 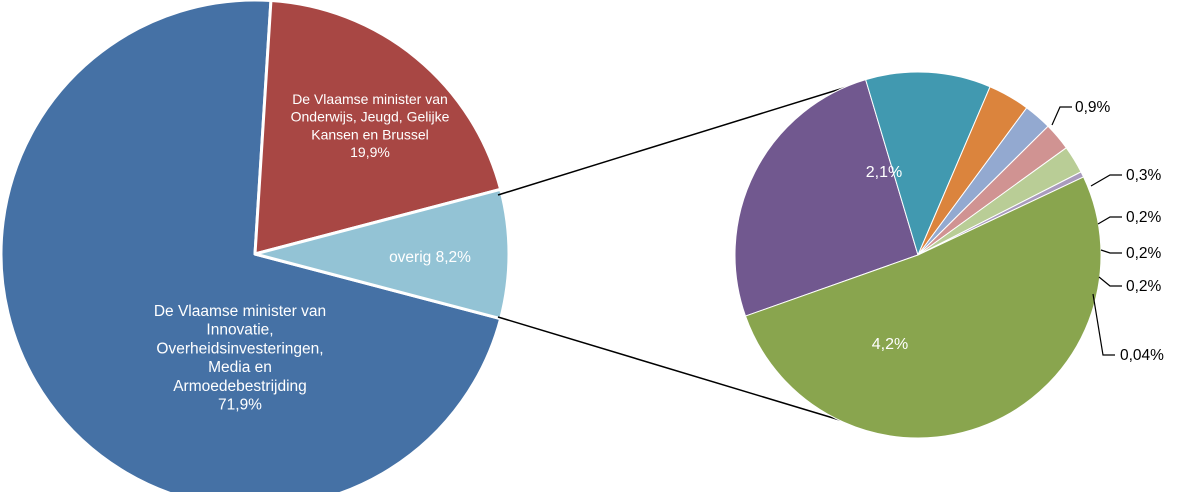 What do you see at coordinates (370, 152) in the screenshot?
I see `main-slice-label: 19,9%` at bounding box center [370, 152].